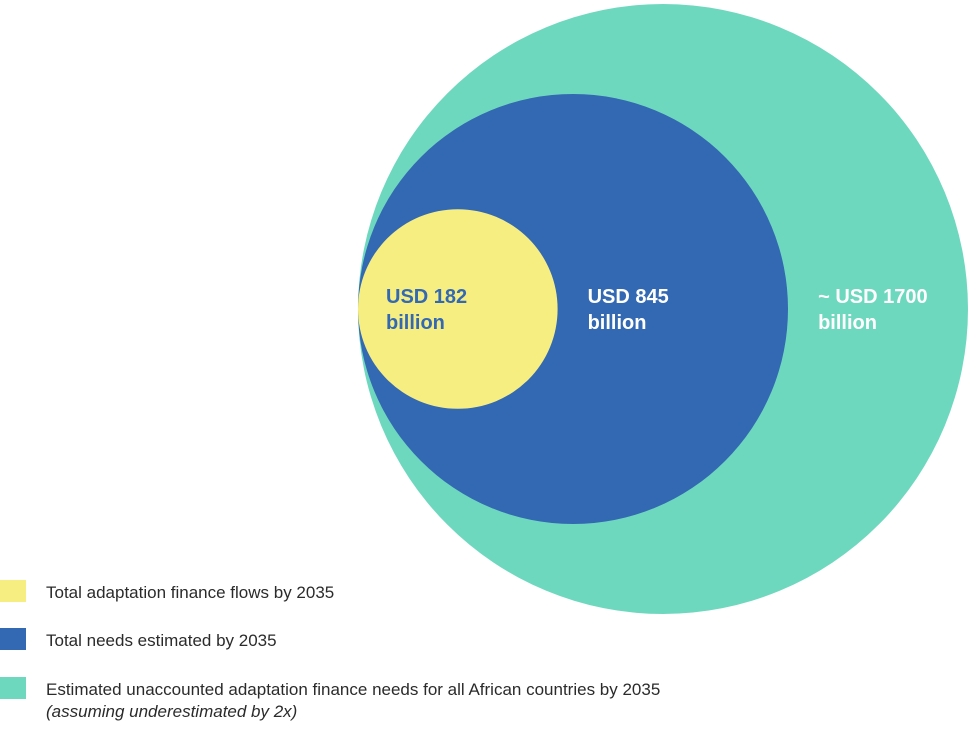 Image resolution: width=969 pixels, height=731 pixels. I want to click on legend-item-2: Total adaptation finance flows by 2035, so click(480, 595).